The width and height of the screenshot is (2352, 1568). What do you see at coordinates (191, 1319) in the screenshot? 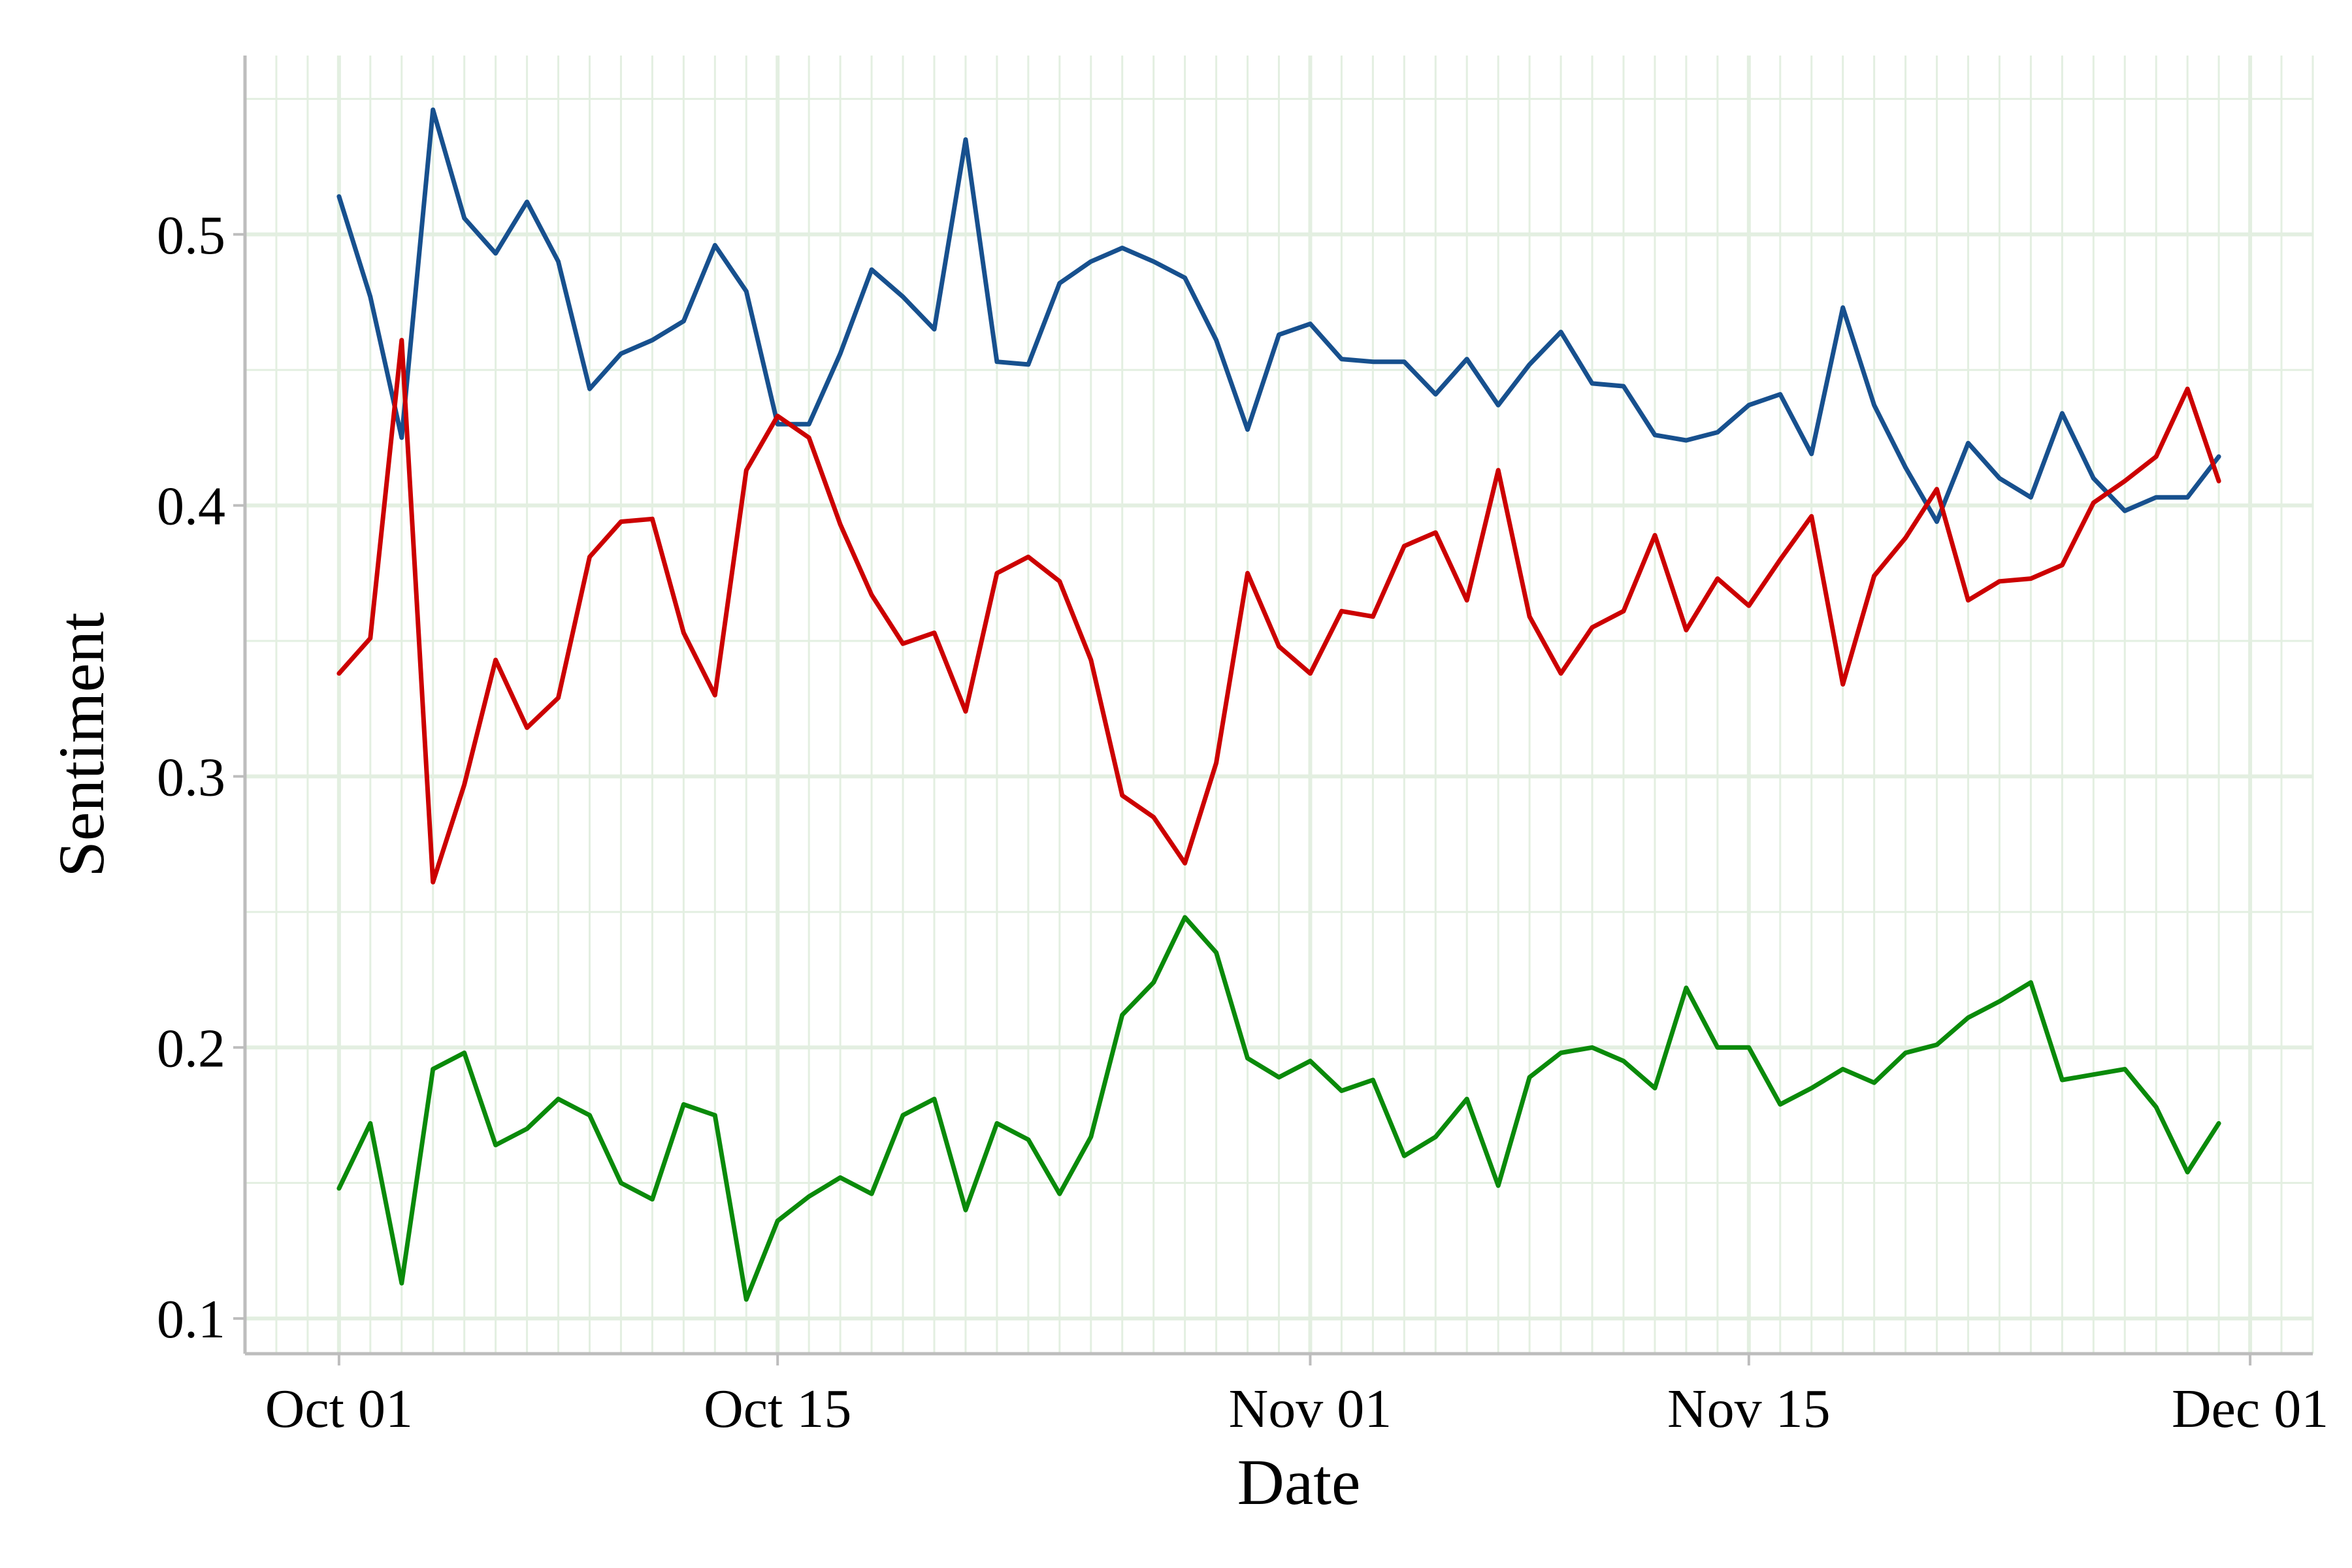
I see `y-tick-label: 0.1` at bounding box center [191, 1319].